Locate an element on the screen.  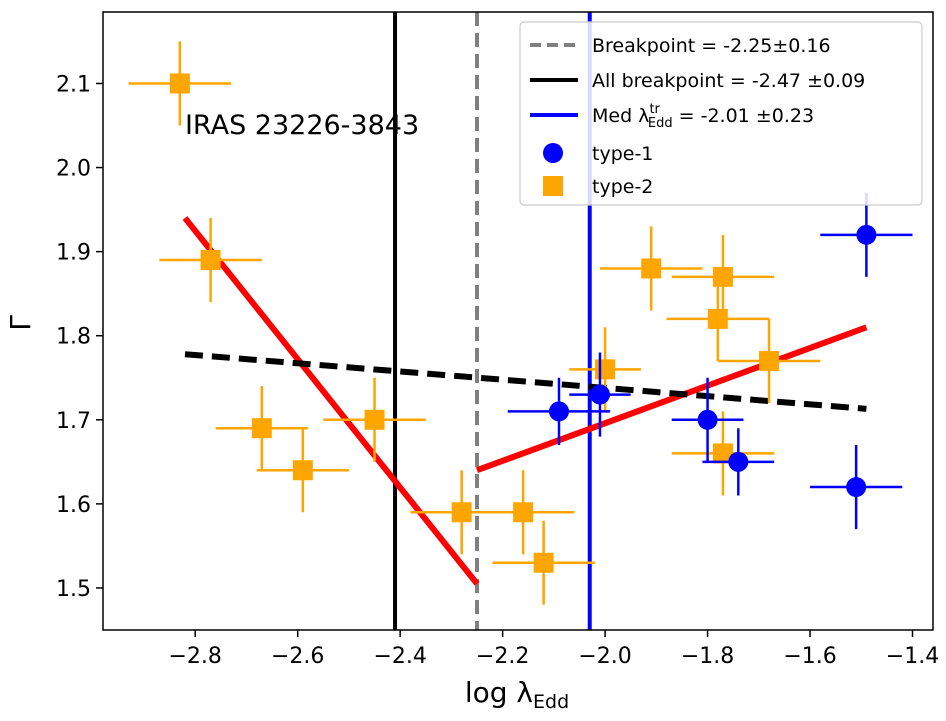
legend-label-2: Med λtr Edd = -2.01 ±0.23 is located at coordinates (703, 116).